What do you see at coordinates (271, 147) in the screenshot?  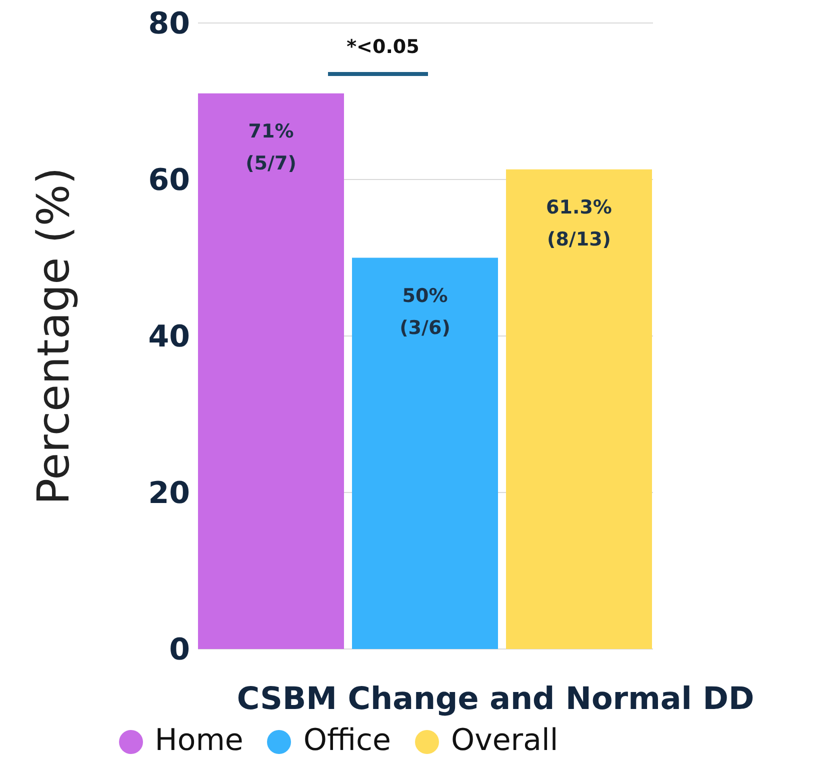 I see `data-label: 71% (5/7)` at bounding box center [271, 147].